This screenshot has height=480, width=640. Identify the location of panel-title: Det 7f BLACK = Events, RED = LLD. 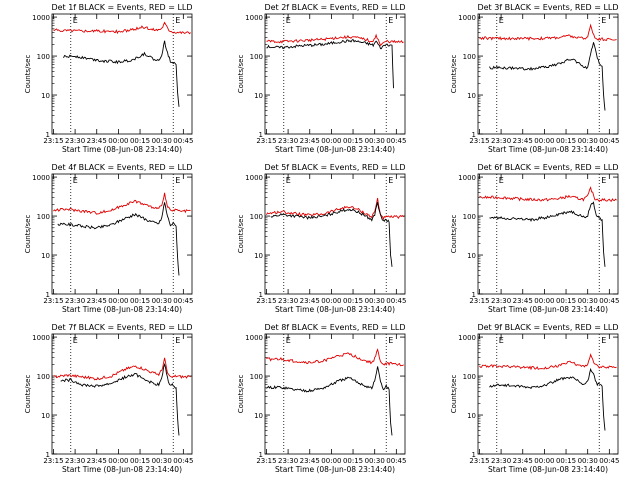
(121, 327).